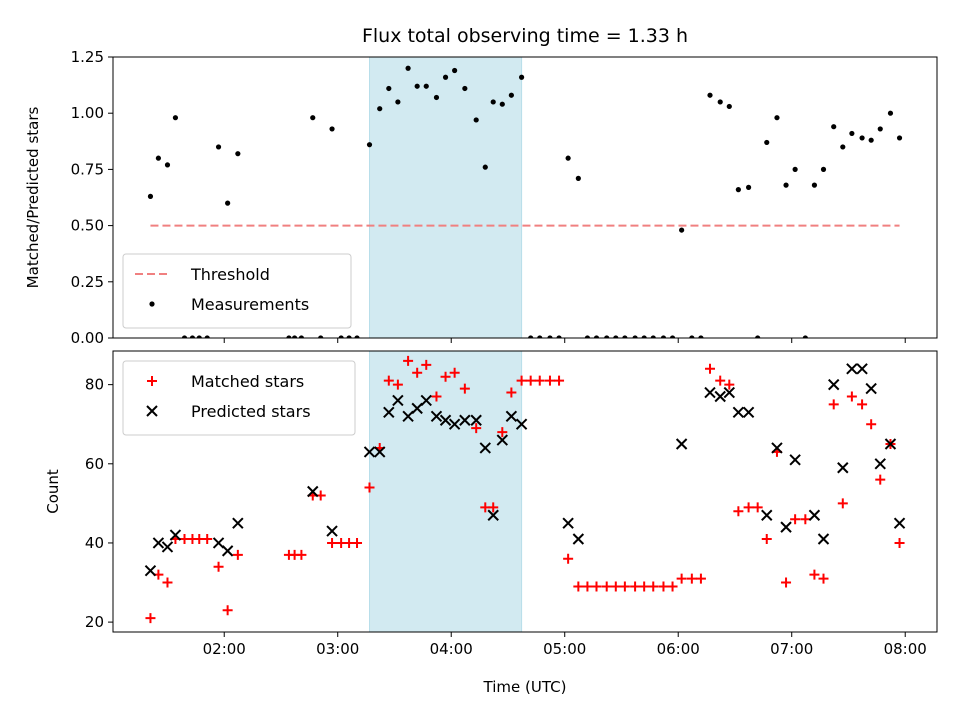 The image size is (960, 720). I want to click on y-tick-label: 0.75, so click(87, 169).